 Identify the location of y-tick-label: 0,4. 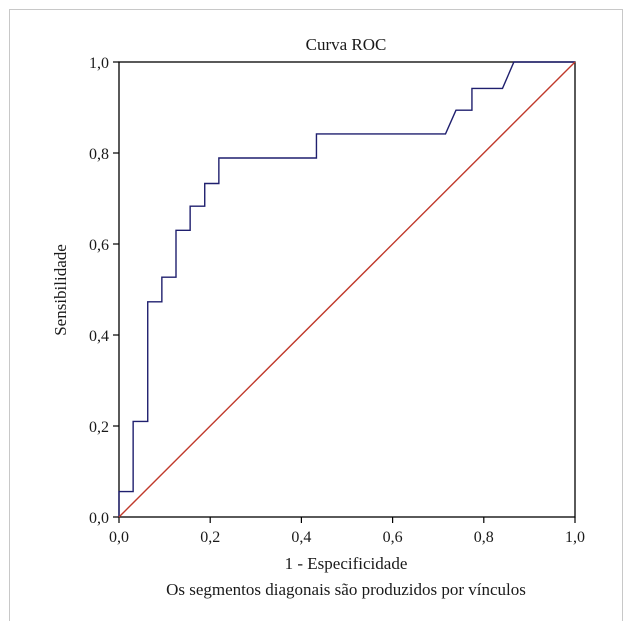
(99, 336).